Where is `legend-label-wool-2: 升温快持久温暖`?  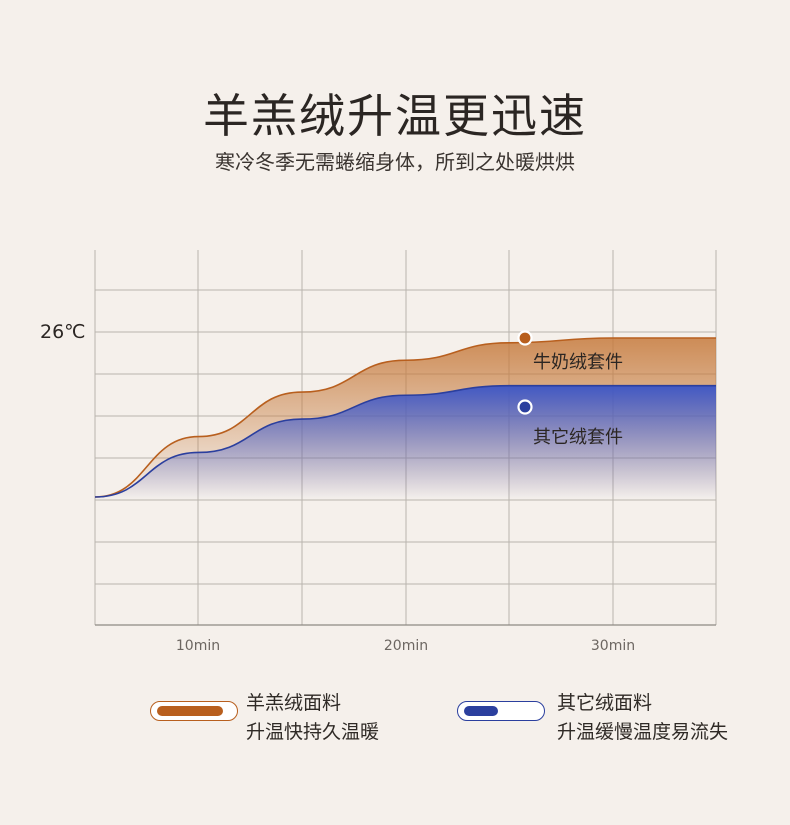
legend-label-wool-2: 升温快持久温暖 is located at coordinates (313, 732).